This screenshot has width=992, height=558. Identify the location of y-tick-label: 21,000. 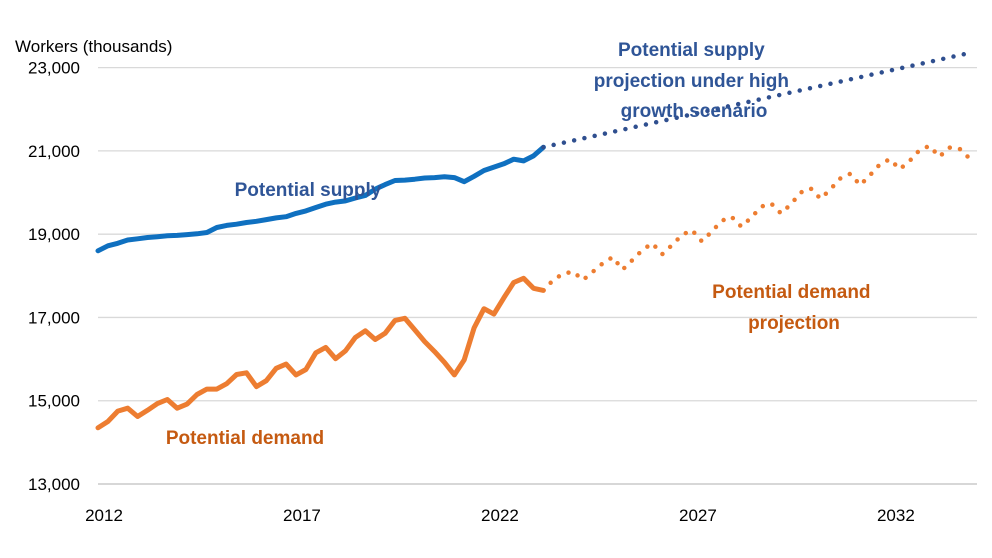
(54, 151).